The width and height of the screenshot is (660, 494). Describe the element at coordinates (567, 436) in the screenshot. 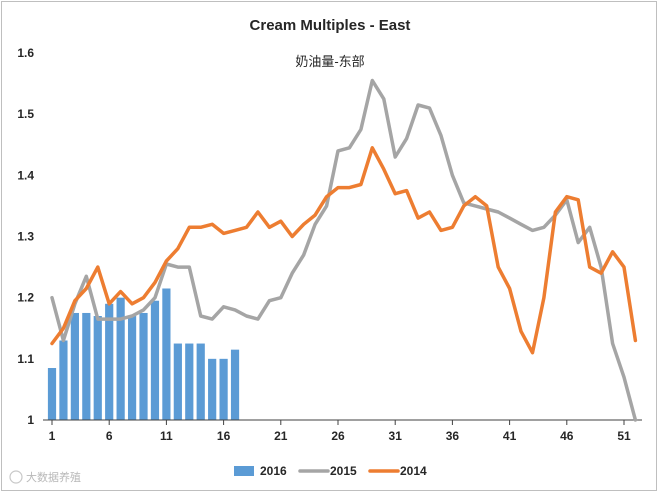

I see `x-tick-label: 46` at that location.